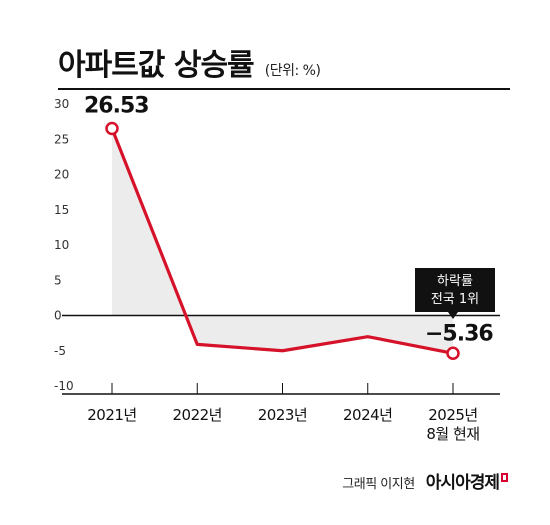 This screenshot has height=525, width=550. I want to click on y-tick-label: 10, so click(61, 245).